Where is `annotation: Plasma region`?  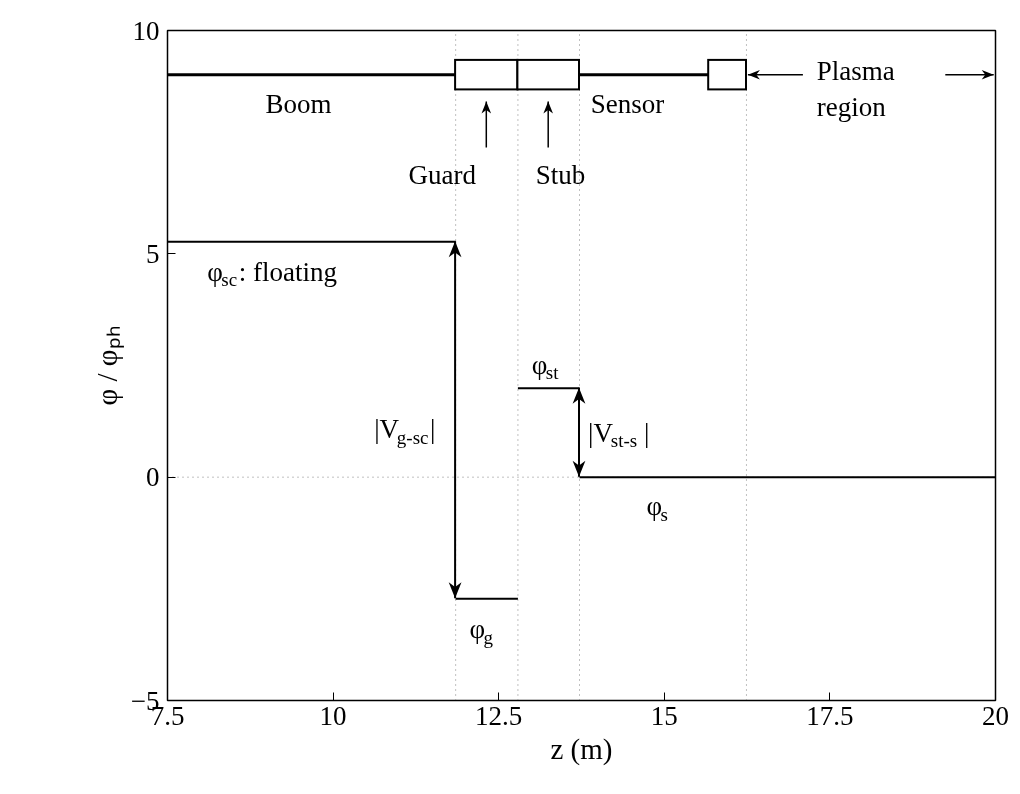 annotation: Plasma region is located at coordinates (855, 88).